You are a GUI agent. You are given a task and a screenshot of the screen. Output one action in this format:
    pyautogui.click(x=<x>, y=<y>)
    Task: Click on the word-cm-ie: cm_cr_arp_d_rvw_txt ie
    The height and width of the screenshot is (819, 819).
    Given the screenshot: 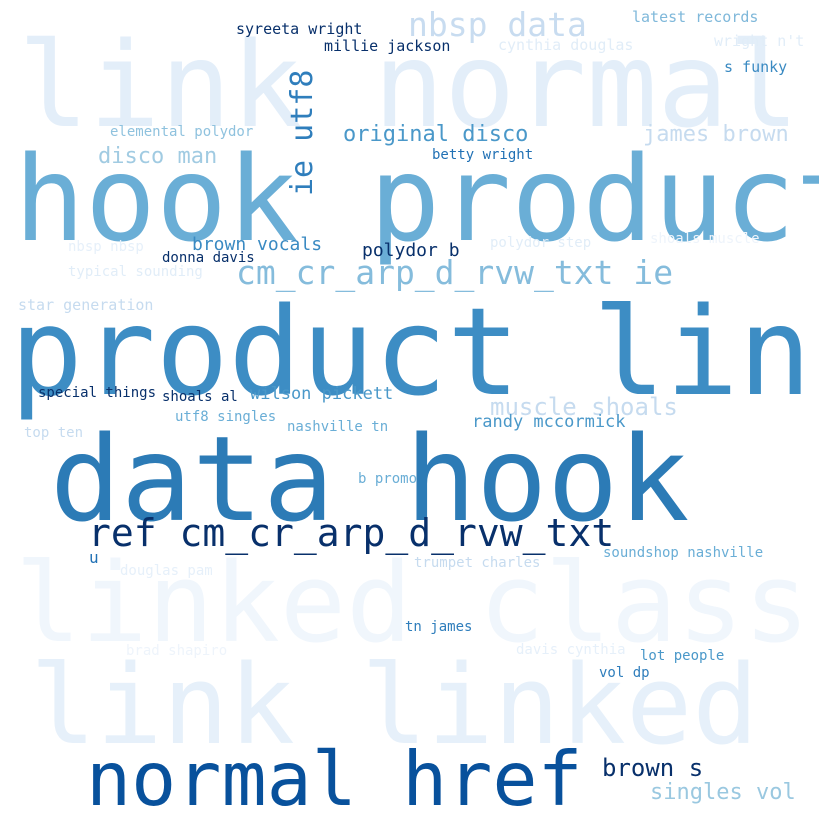 What is the action you would take?
    pyautogui.click(x=455, y=272)
    